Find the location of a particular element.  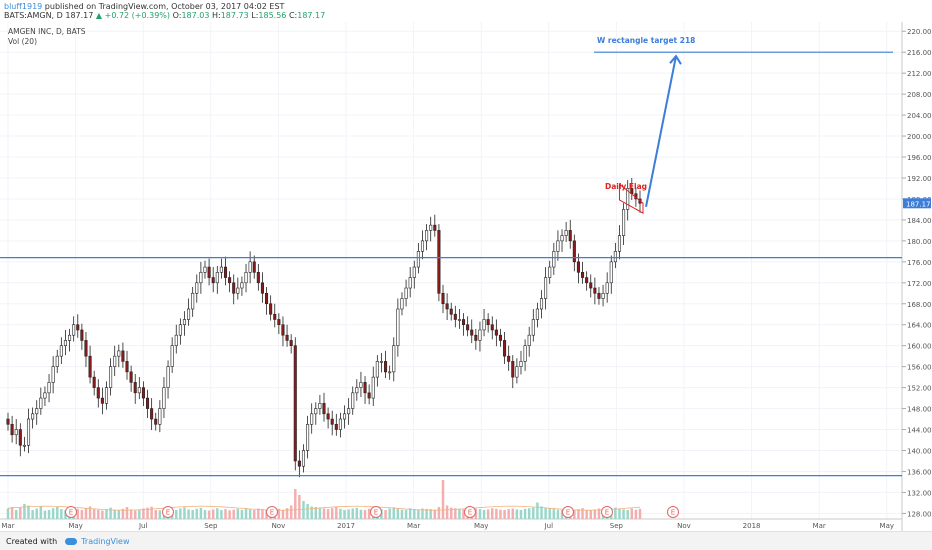

x-tick-label: Jul is located at coordinates (143, 526).